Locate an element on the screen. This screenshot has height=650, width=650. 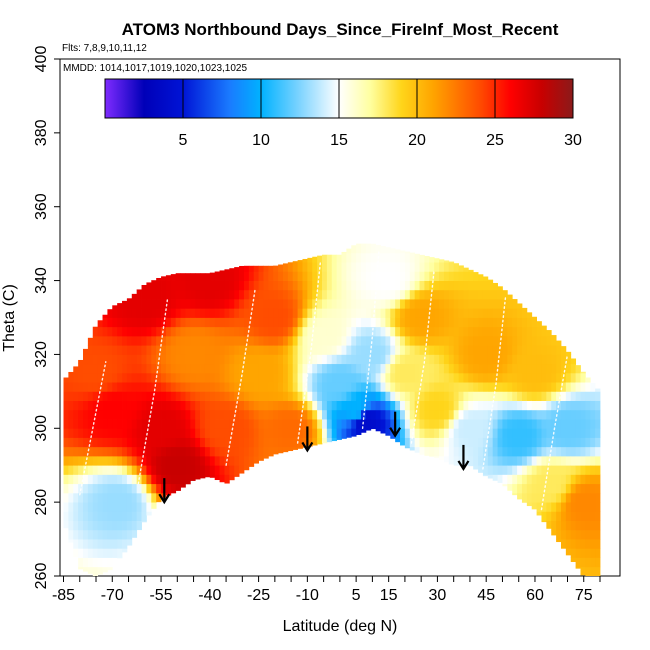
y-tick-label: 320 is located at coordinates (41, 354).